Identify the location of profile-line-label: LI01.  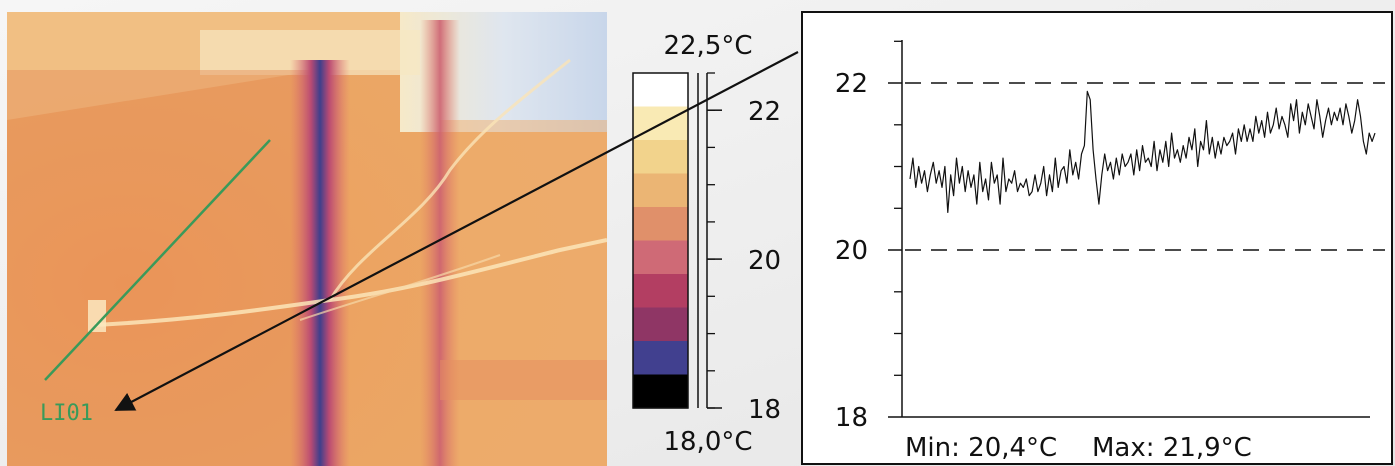
(66, 413).